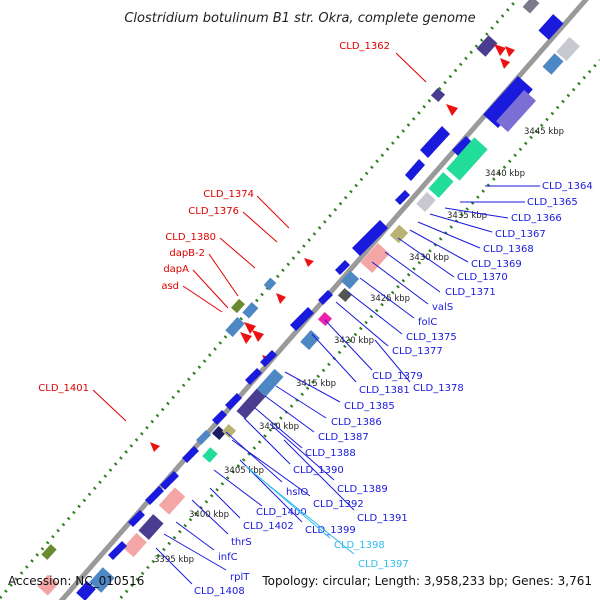 This screenshot has height=600, width=600. Describe the element at coordinates (330, 530) in the screenshot. I see `gene-label-CLD_1399: CLD_1399` at that location.